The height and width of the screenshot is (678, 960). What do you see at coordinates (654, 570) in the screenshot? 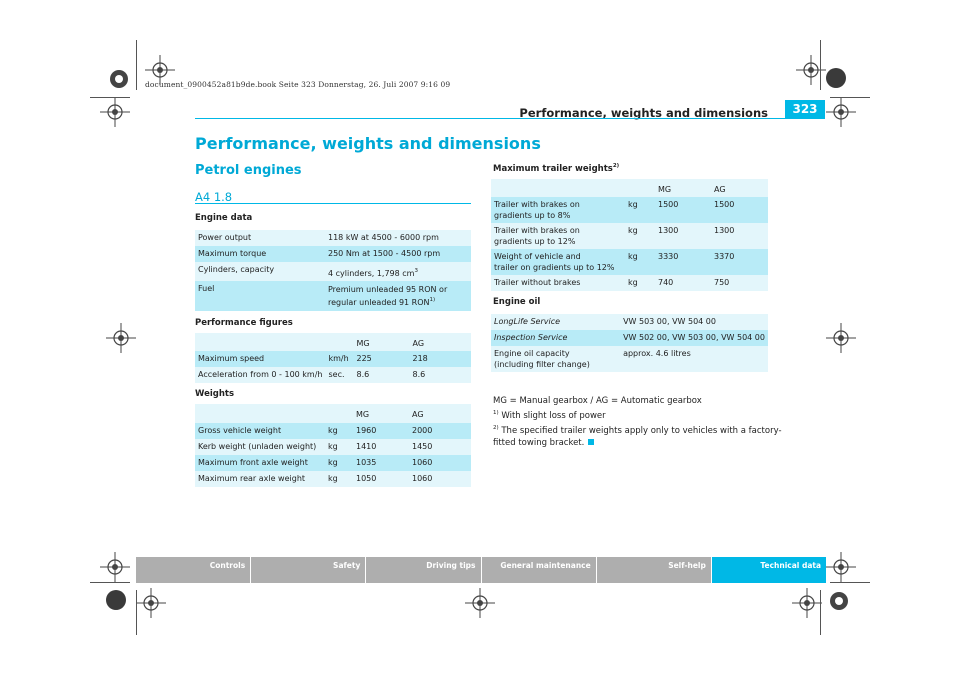
I see `nav-tab-self-help: Self-help` at bounding box center [654, 570].